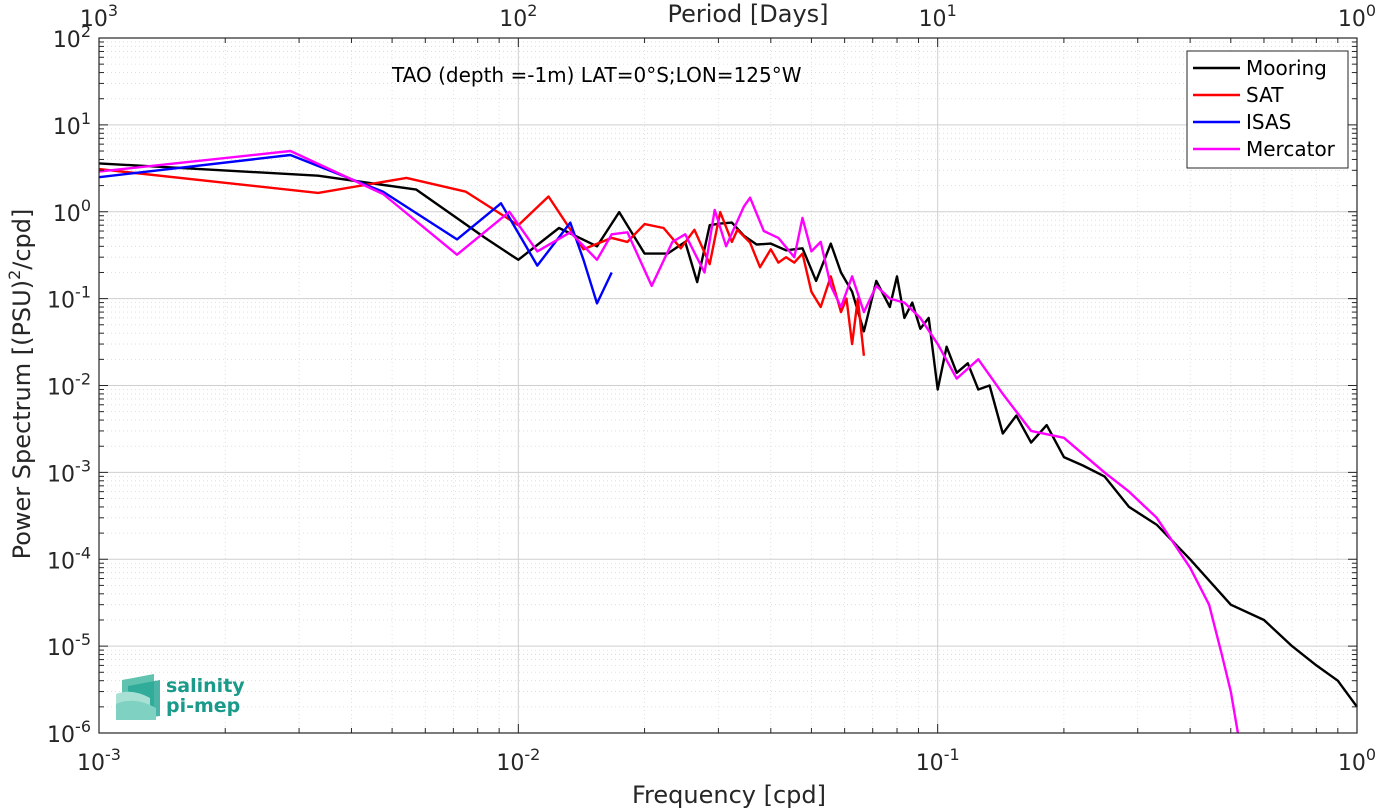 The width and height of the screenshot is (1383, 809). Describe the element at coordinates (22, 419) in the screenshot. I see `y-axis-title-main: Power Spectrum [(PSU)` at that location.